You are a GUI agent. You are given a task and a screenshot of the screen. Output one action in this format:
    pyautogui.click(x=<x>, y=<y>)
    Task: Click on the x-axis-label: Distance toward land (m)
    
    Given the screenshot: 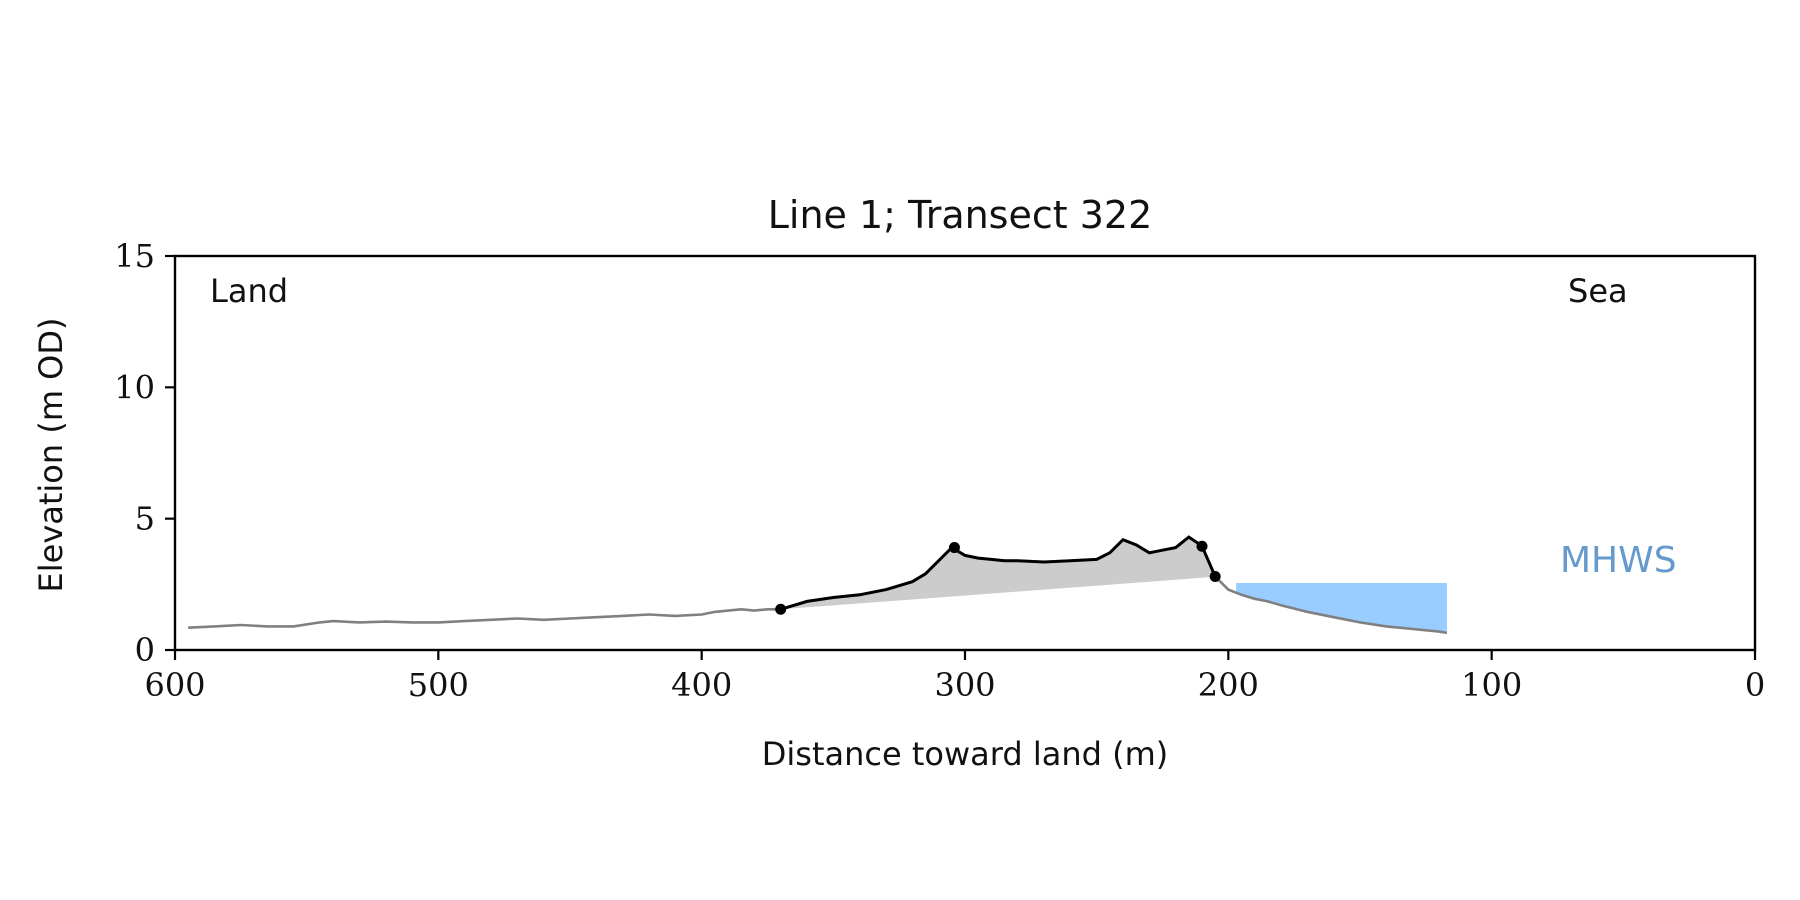 What is the action you would take?
    pyautogui.click(x=965, y=754)
    